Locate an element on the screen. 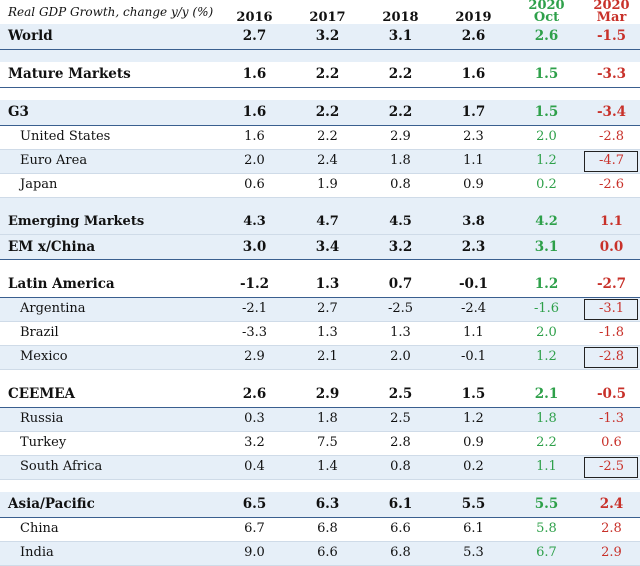 This screenshot has width=640, height=566. growth-2017: 6.8 is located at coordinates (327, 529).